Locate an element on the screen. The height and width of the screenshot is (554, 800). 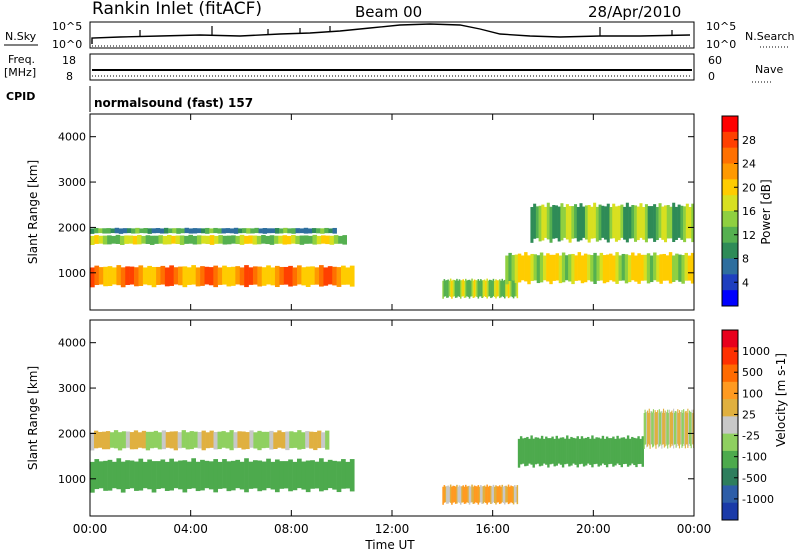
velocity-colorbar-tick-label: 25 is located at coordinates (749, 414).